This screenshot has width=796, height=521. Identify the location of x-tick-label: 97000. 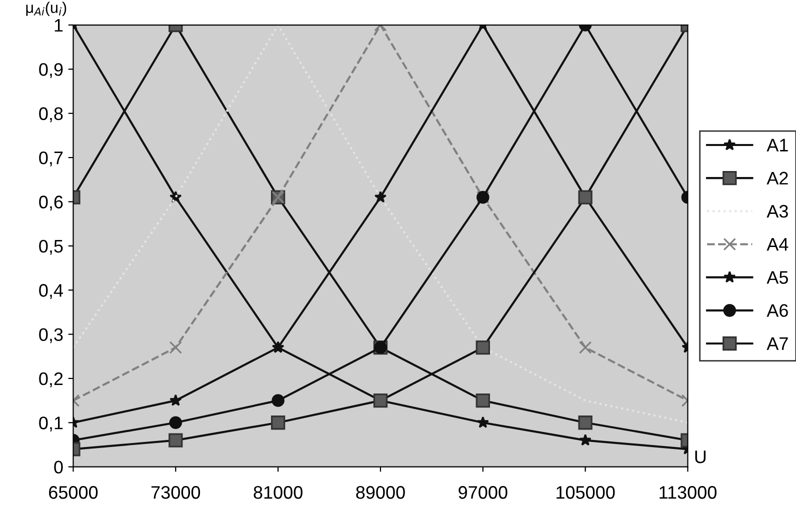
(483, 492).